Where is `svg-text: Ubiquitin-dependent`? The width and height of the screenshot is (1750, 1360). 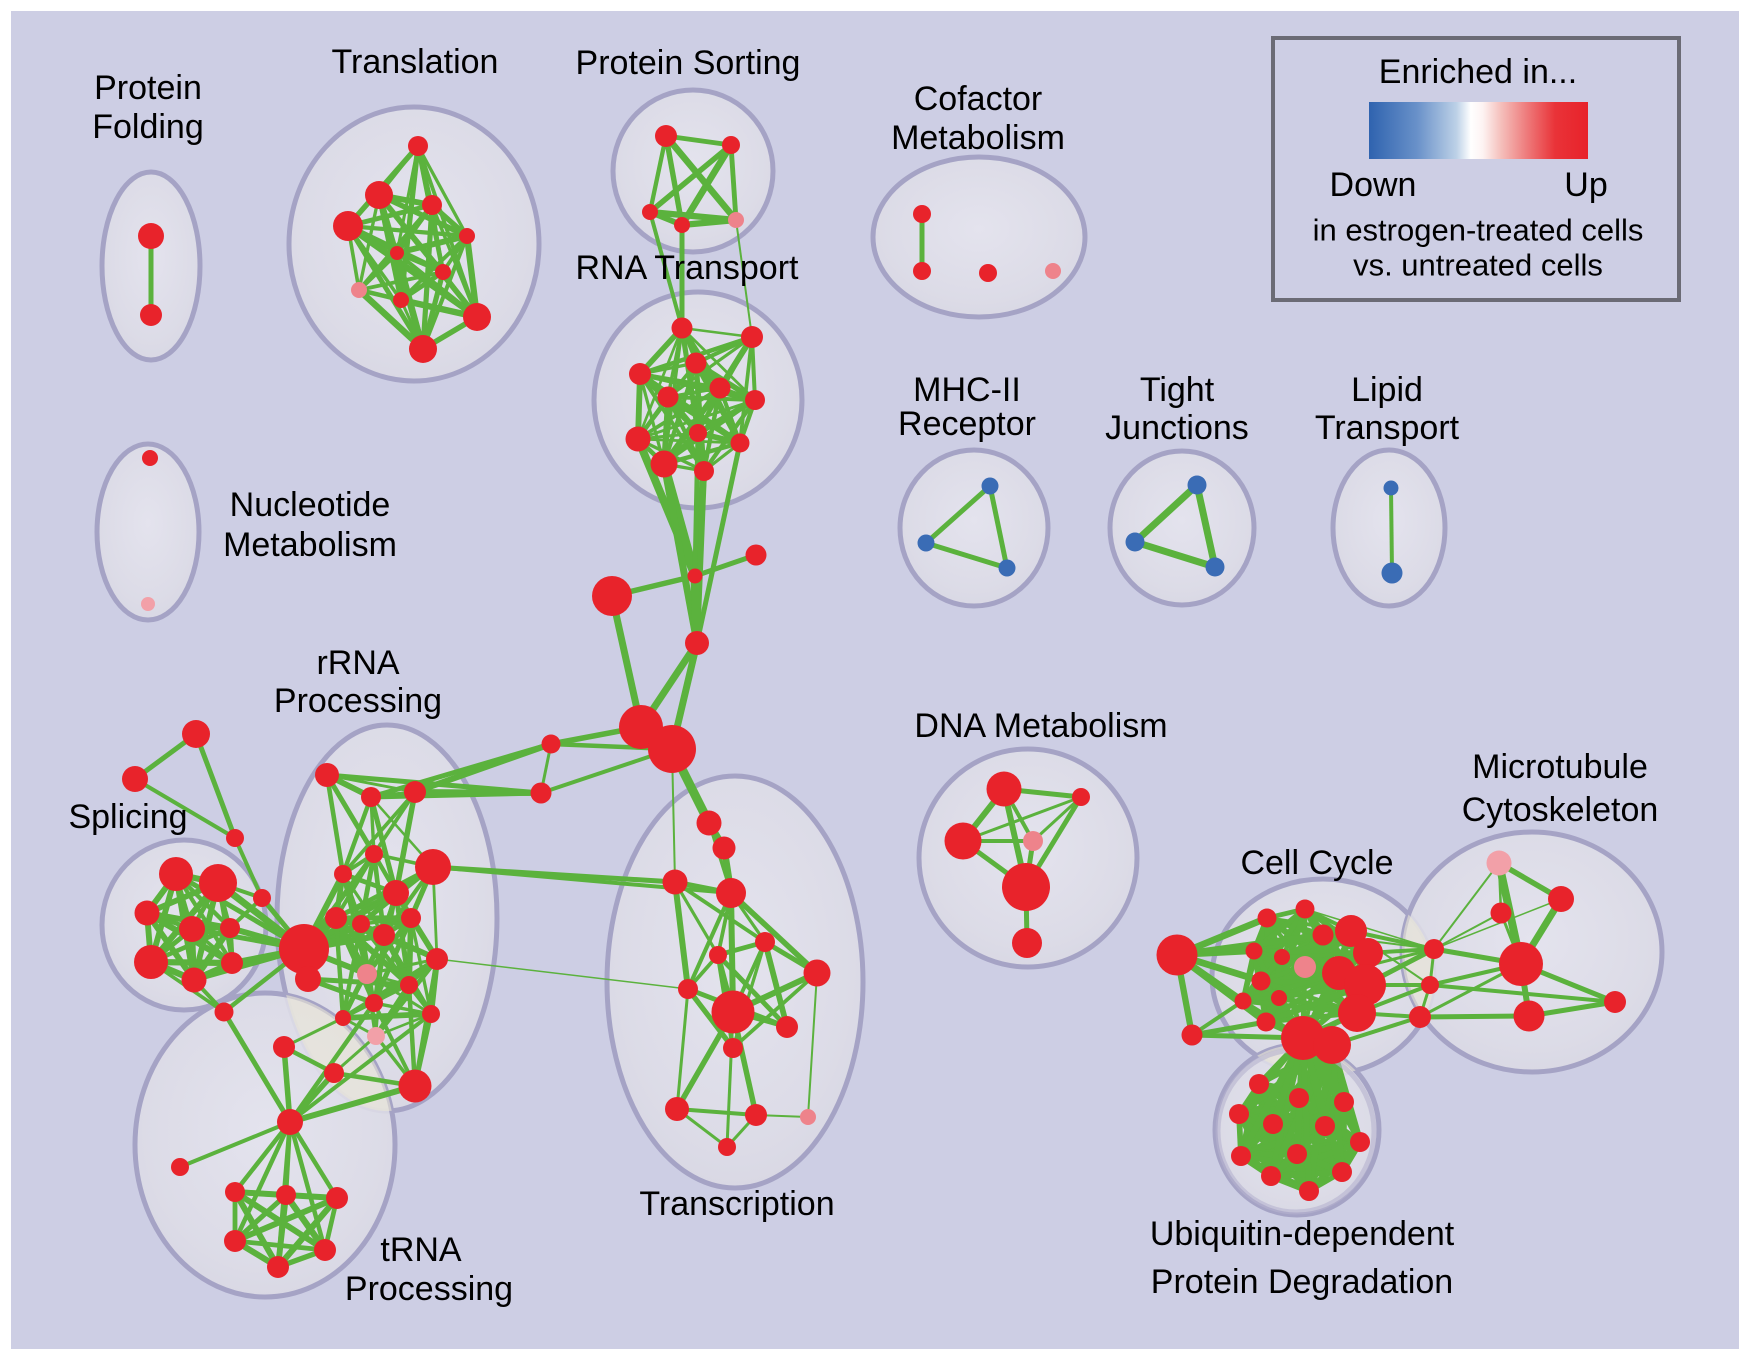
svg-text: Ubiquitin-dependent is located at coordinates (1302, 1234).